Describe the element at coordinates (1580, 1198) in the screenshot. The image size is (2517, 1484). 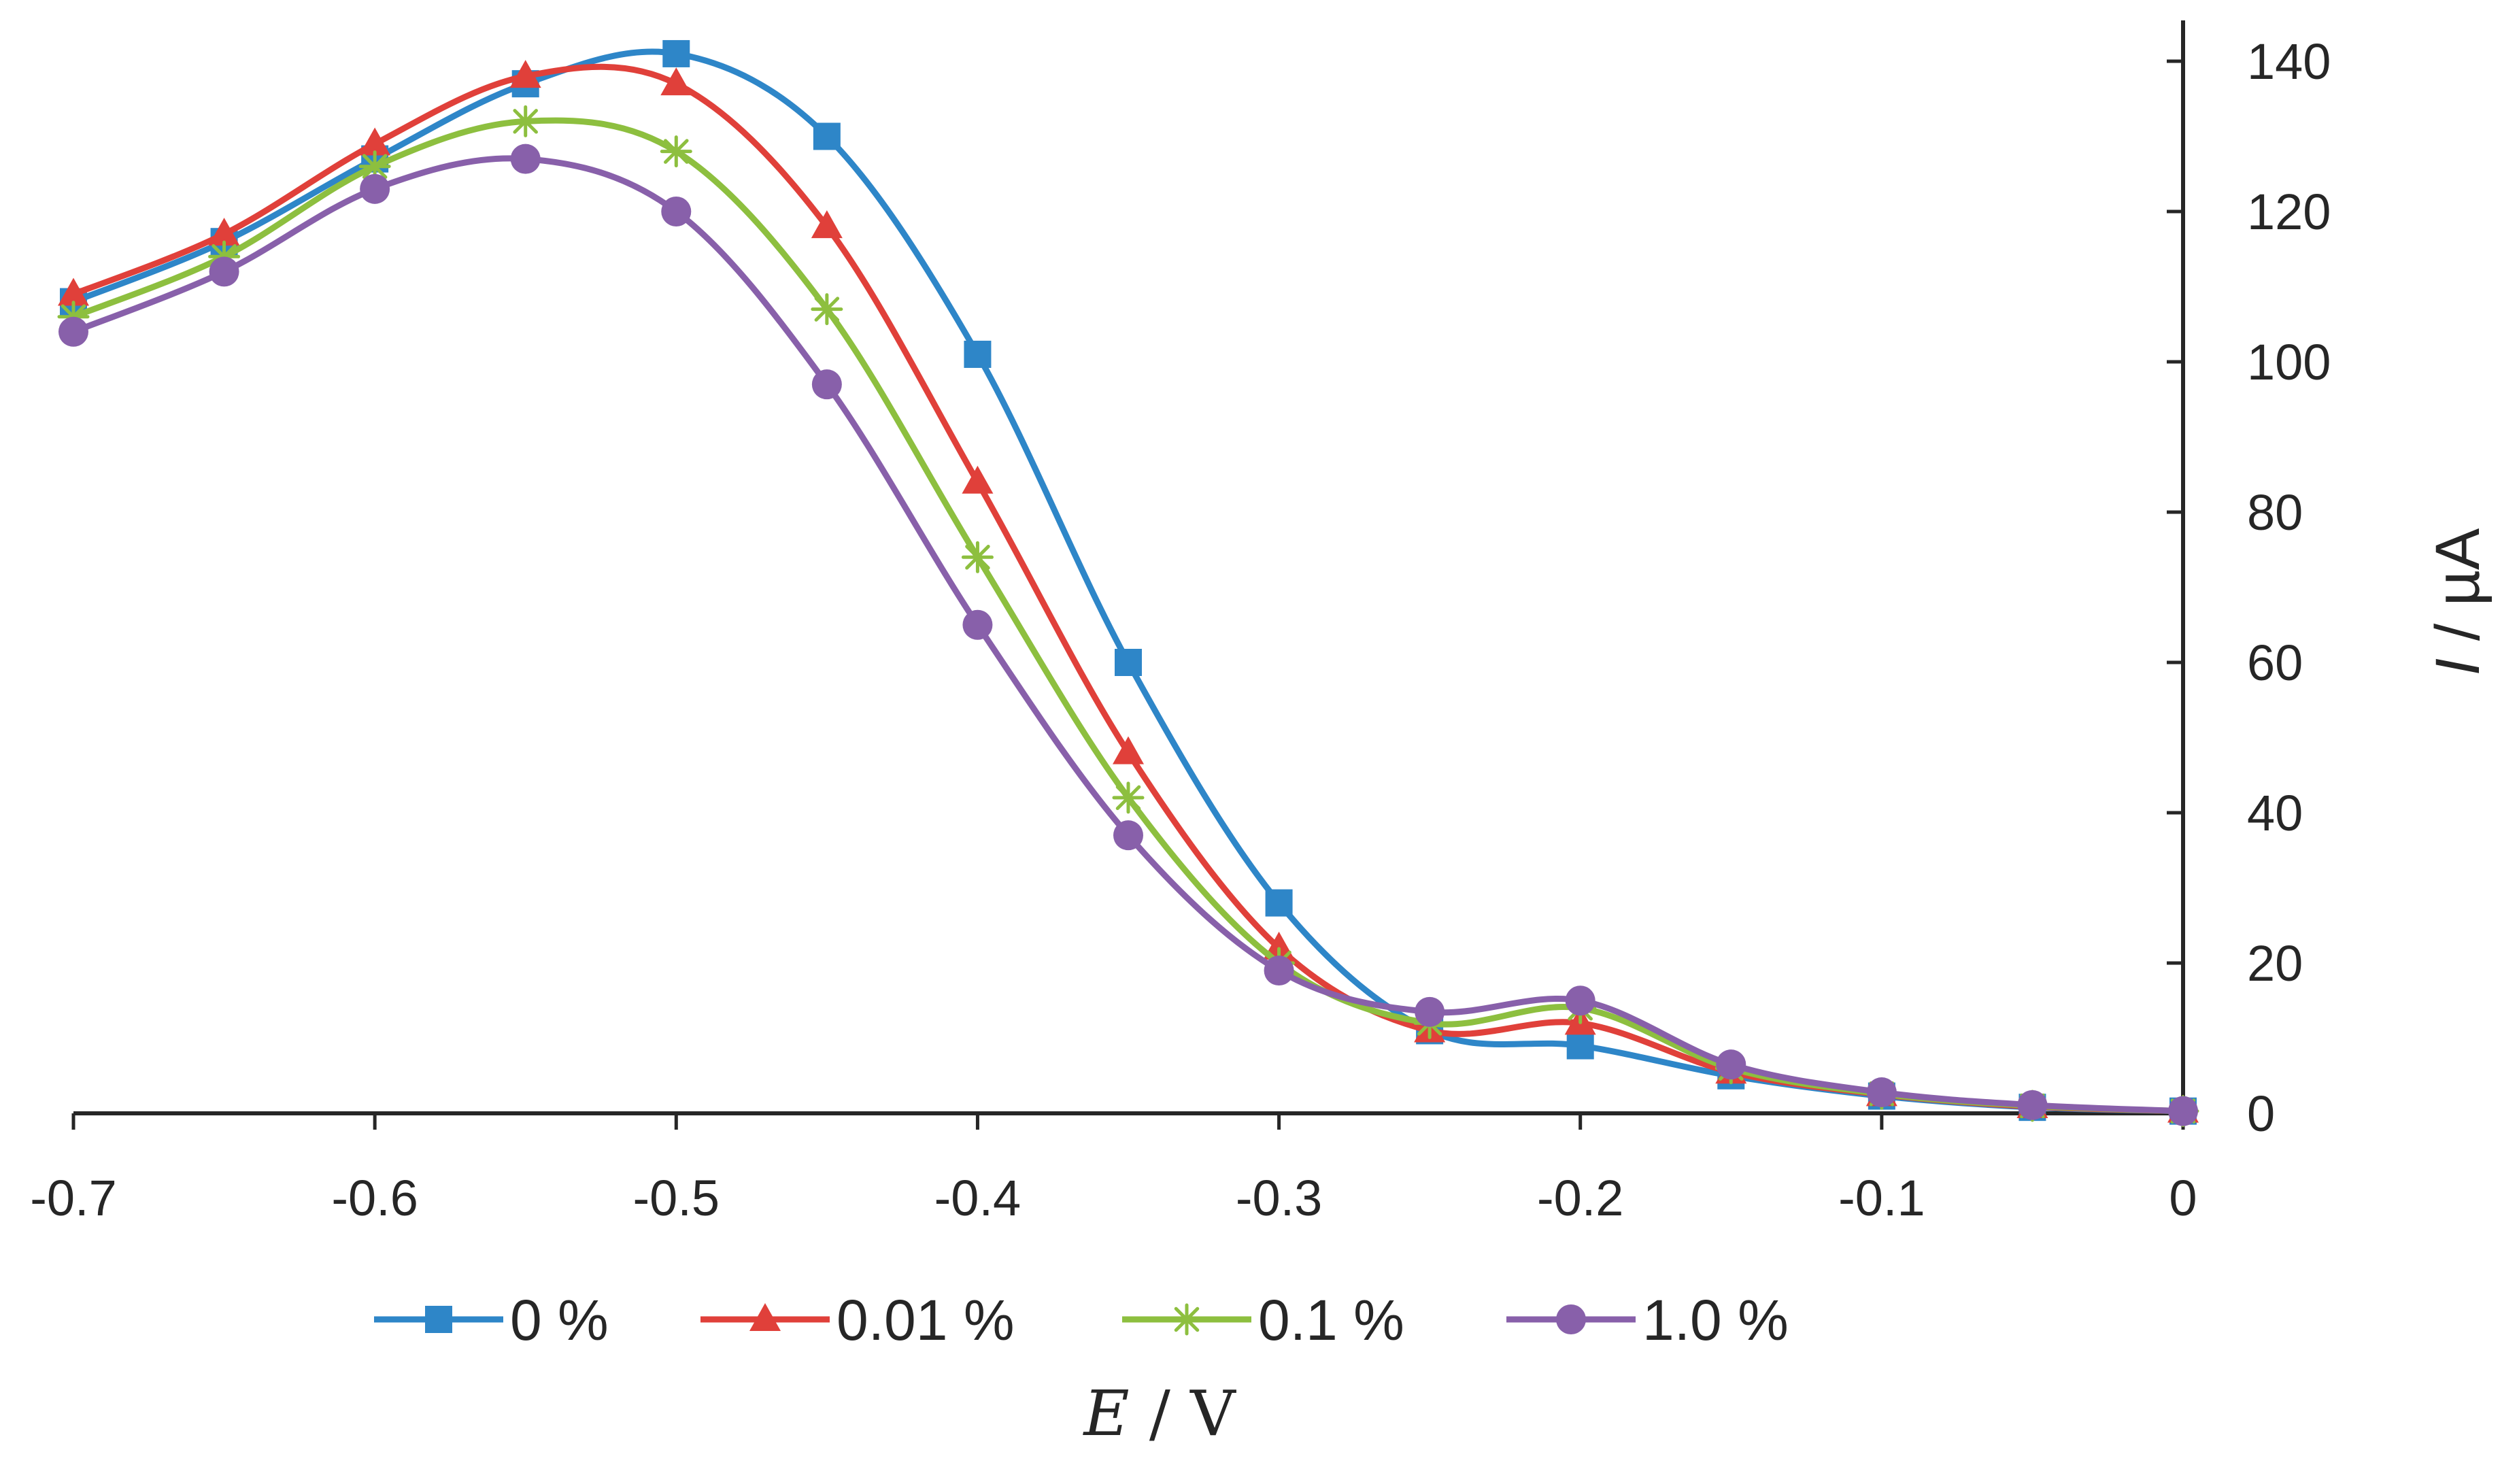
I see `x-tick-label: -0.2` at that location.